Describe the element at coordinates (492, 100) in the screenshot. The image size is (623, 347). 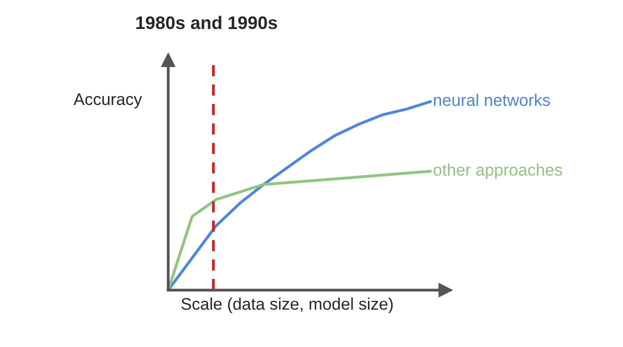
I see `series-label: neural networks` at that location.